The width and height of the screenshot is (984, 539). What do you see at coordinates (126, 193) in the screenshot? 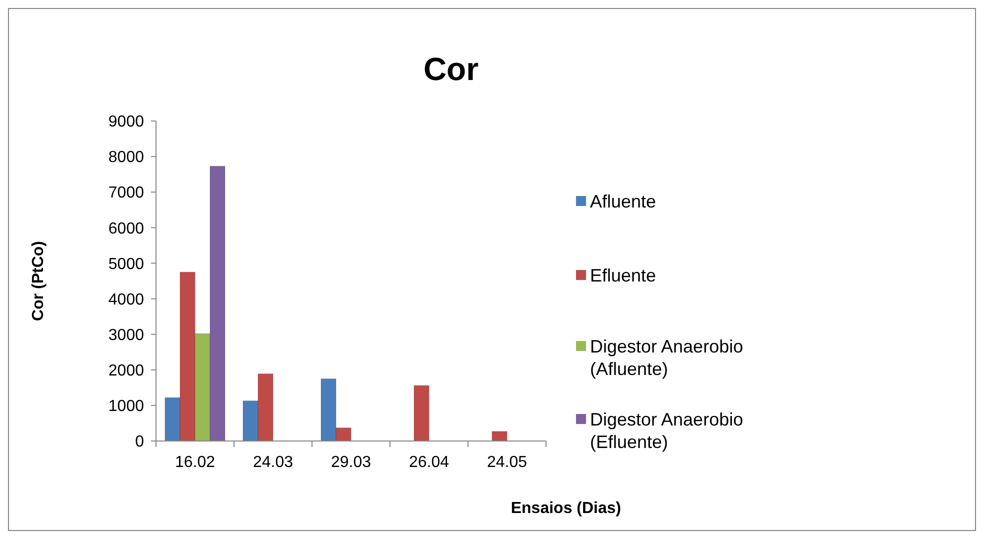
I see `y-tick-label: 7000` at bounding box center [126, 193].